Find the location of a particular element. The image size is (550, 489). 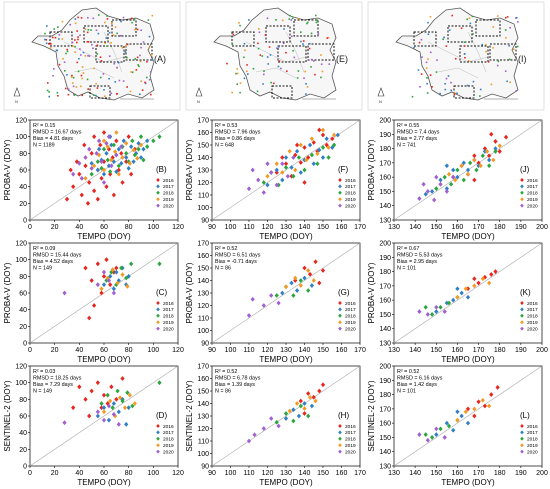

stats-line: N = 648 is located at coordinates (224, 146).